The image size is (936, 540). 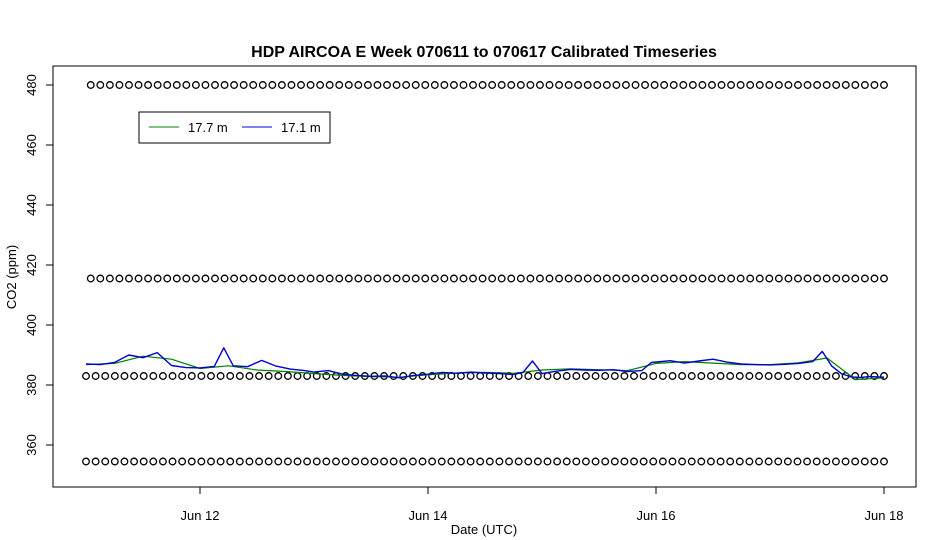 What do you see at coordinates (31, 85) in the screenshot?
I see `y-tick-label: 480` at bounding box center [31, 85].